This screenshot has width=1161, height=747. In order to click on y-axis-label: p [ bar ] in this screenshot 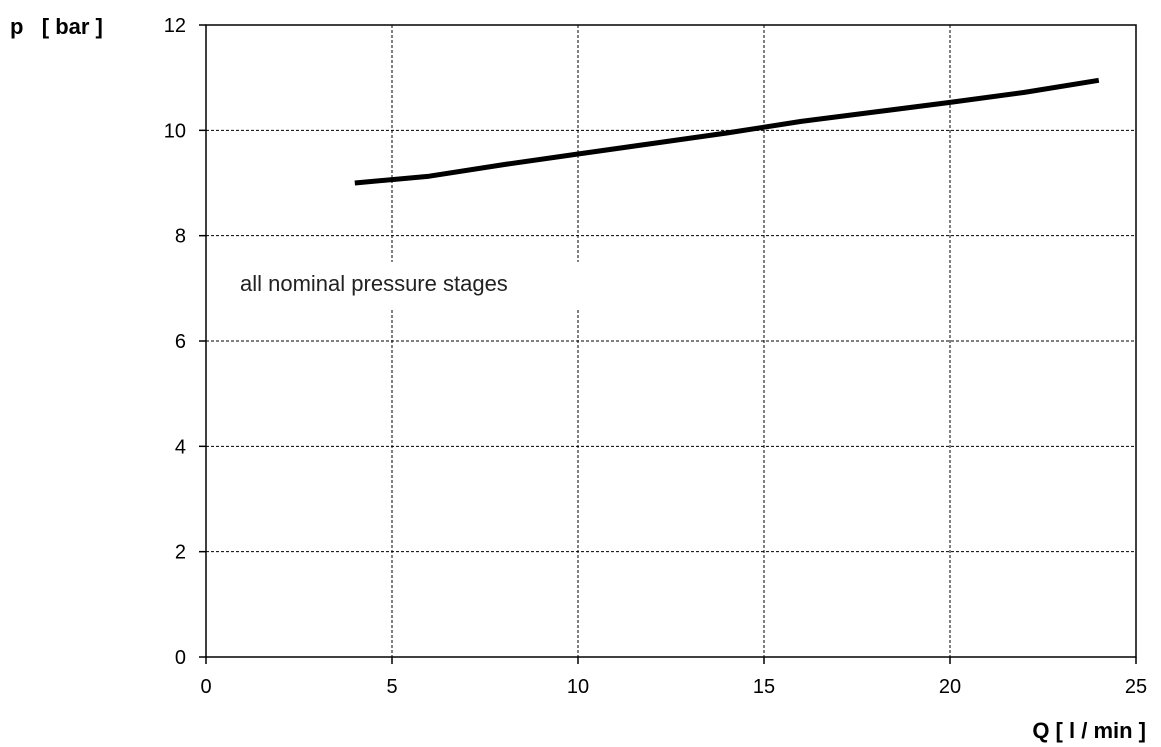, I will do `click(56, 26)`.